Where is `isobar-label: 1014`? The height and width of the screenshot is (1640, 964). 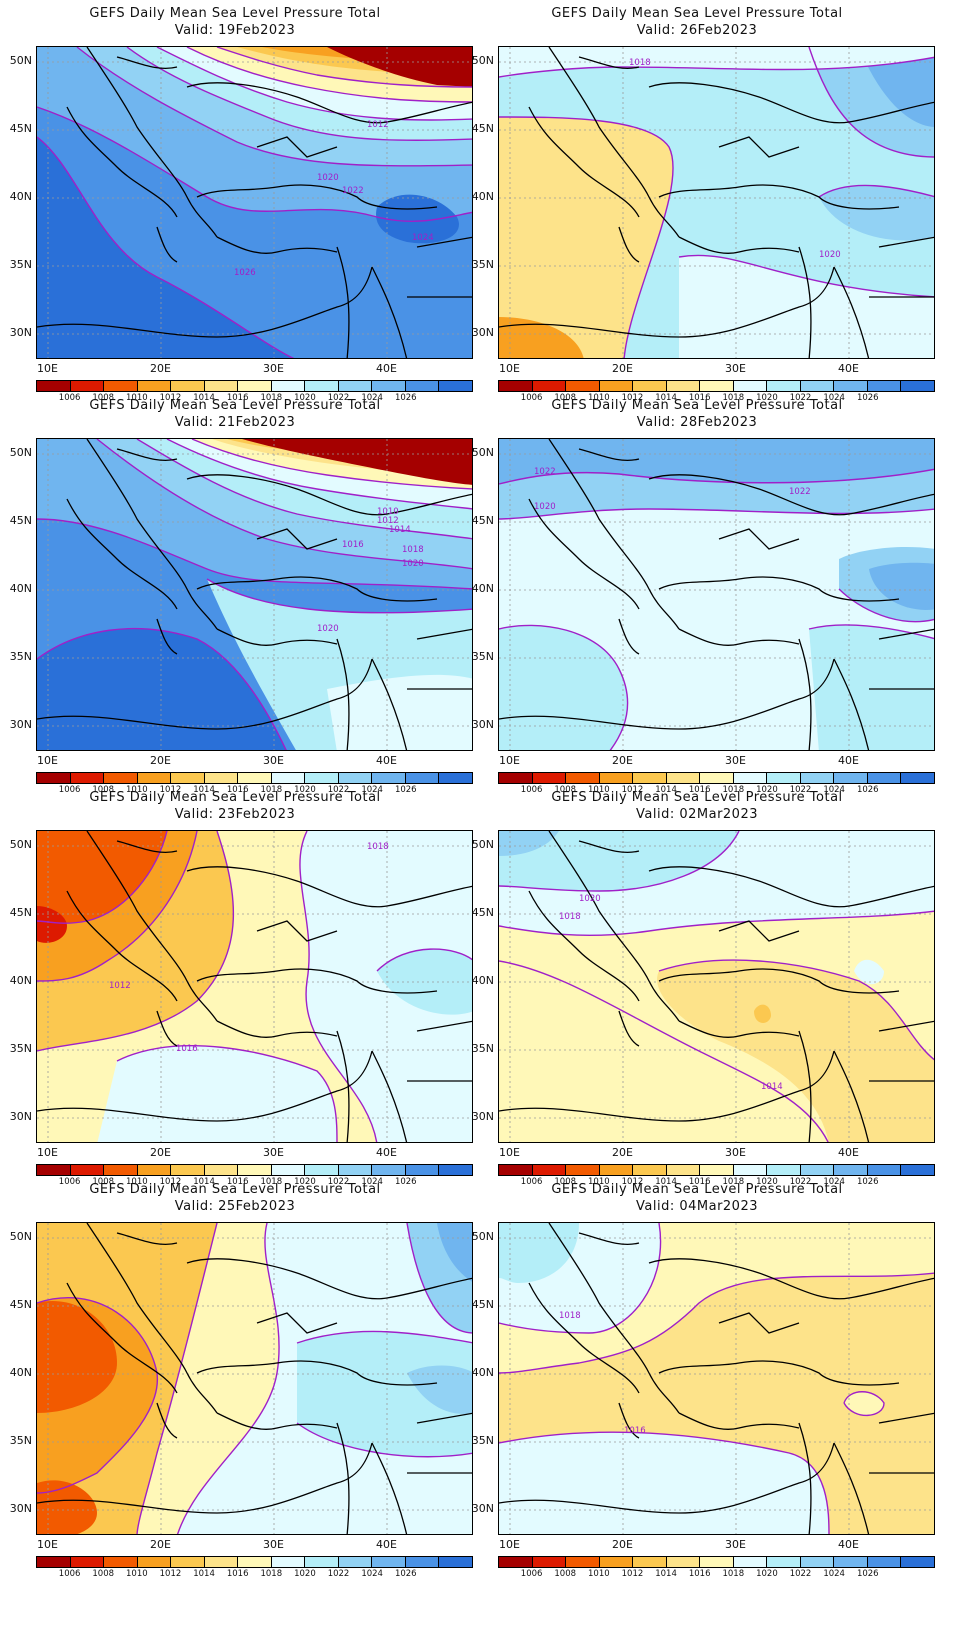
isobar-label: 1014 is located at coordinates (400, 530).